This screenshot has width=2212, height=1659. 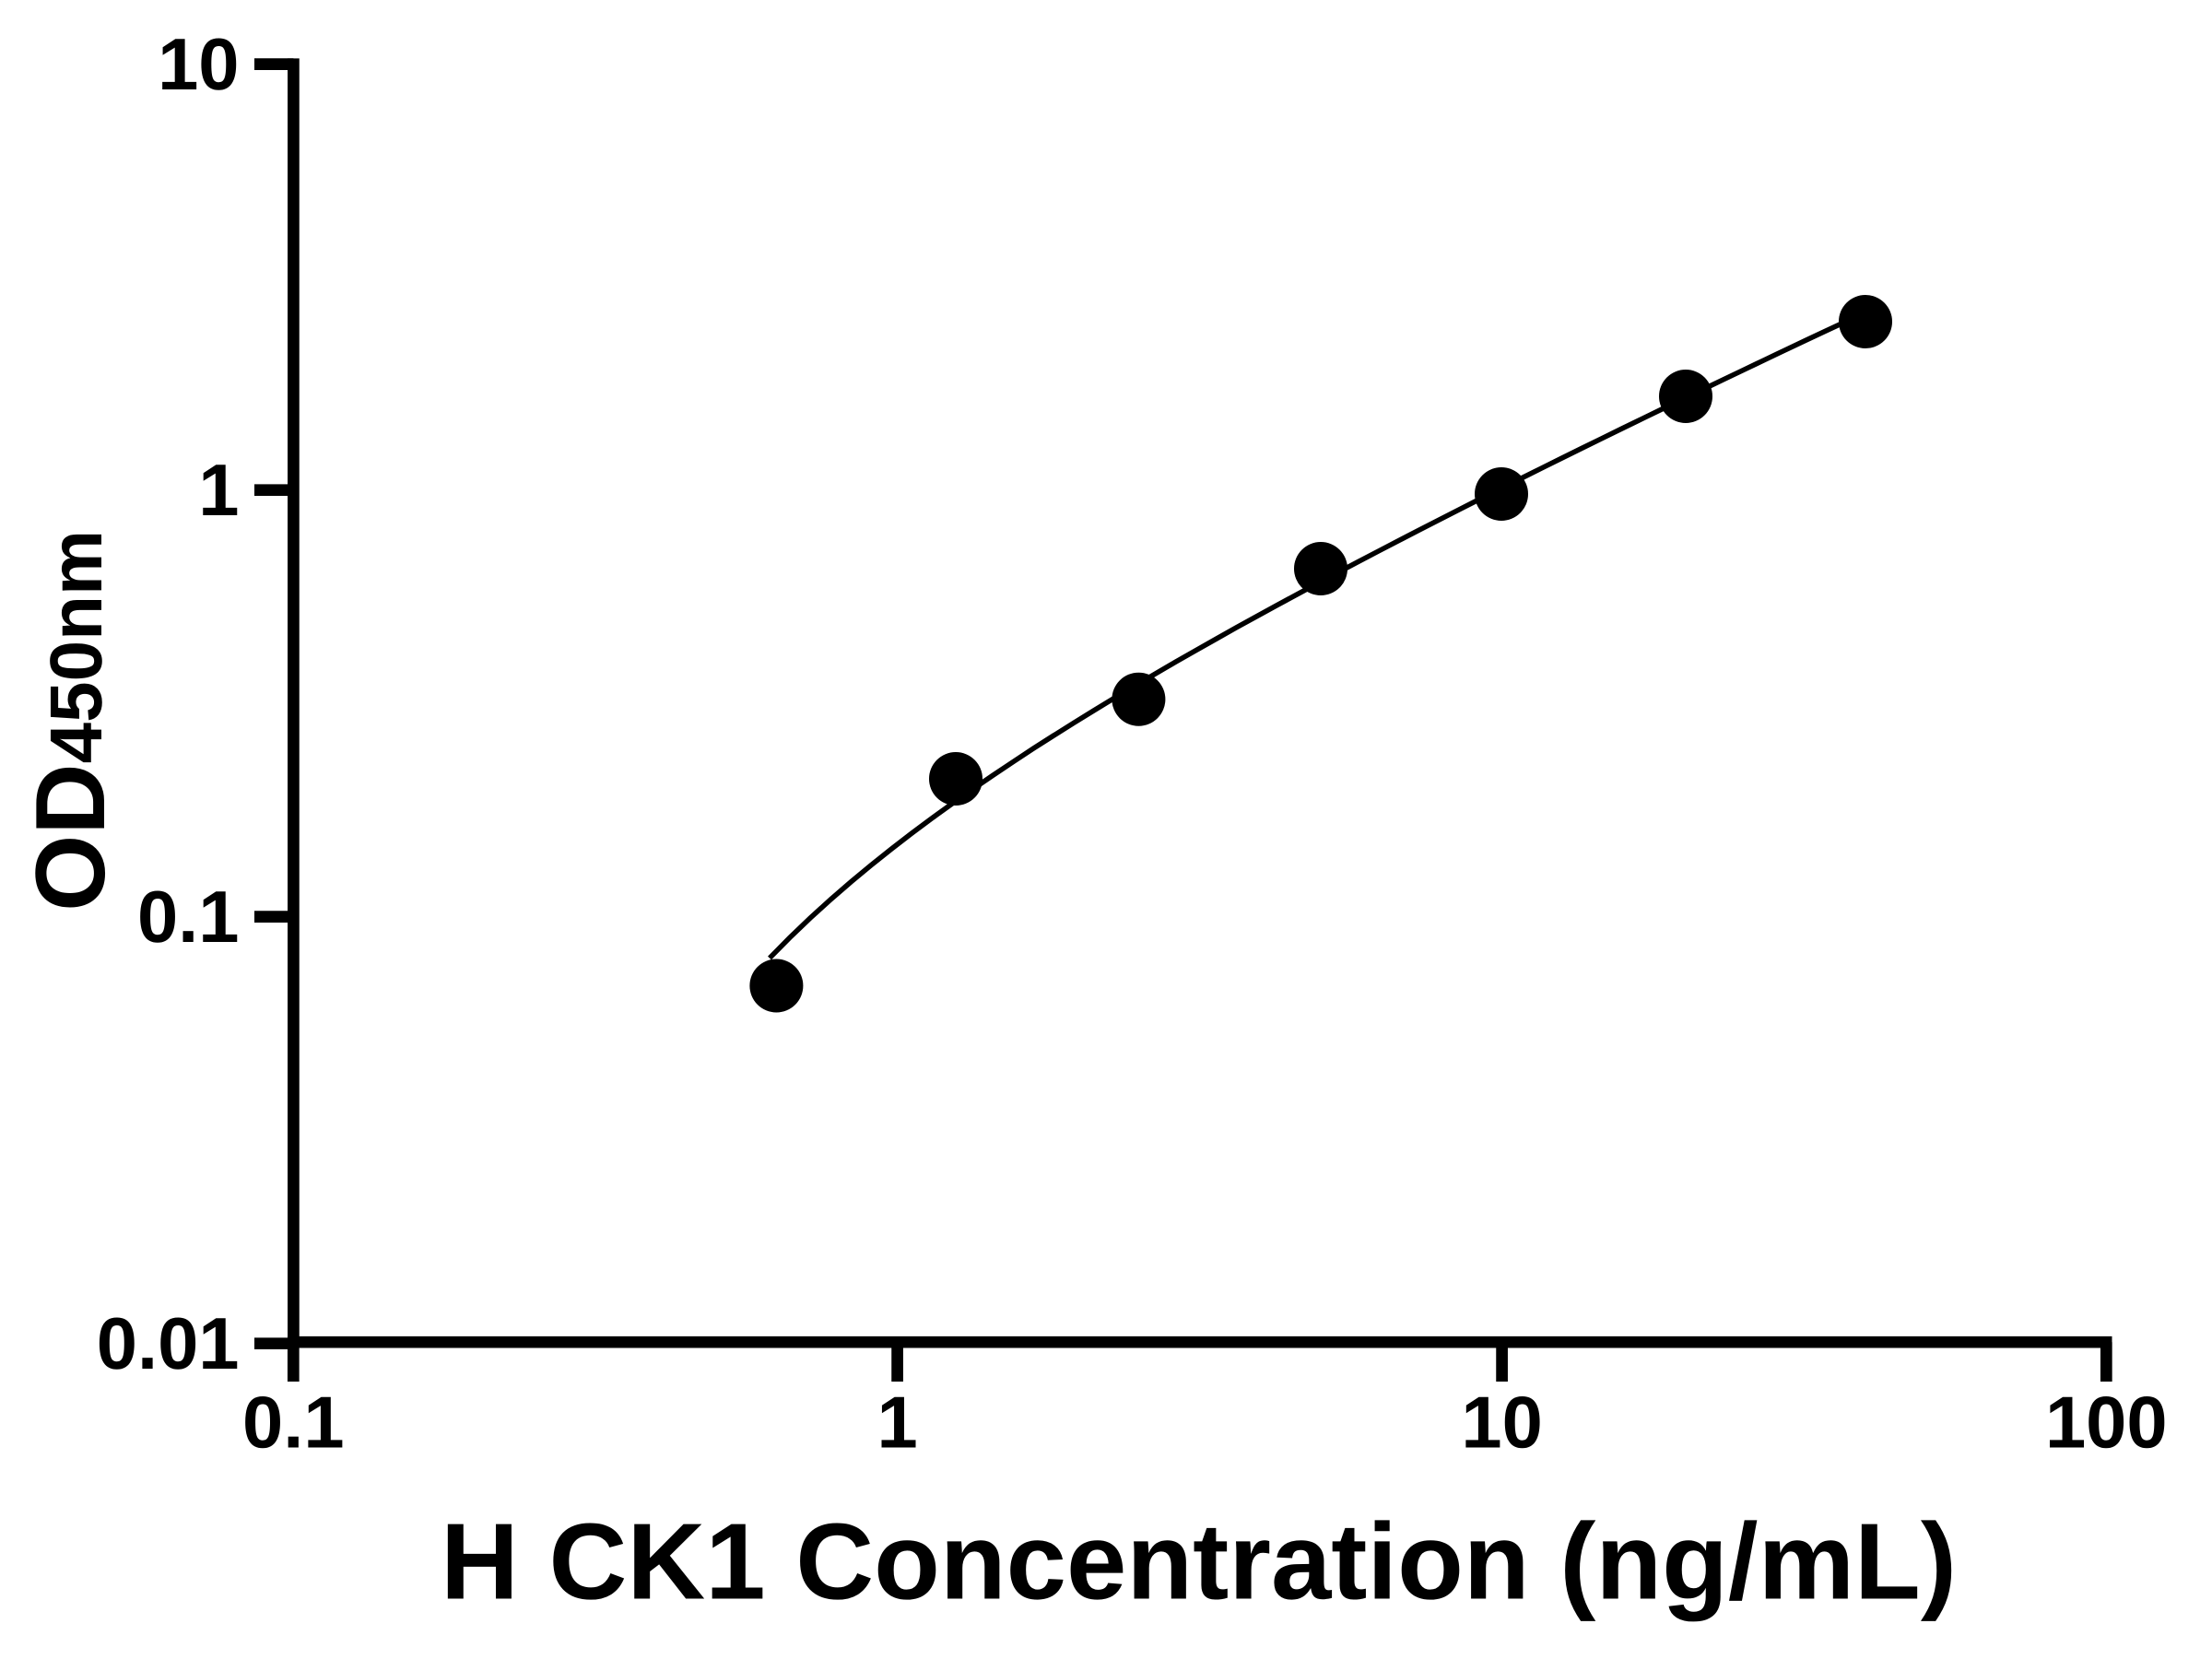 What do you see at coordinates (1199, 1561) in the screenshot?
I see `svg-text: H CK1 Concentration (ng/mL)` at bounding box center [1199, 1561].